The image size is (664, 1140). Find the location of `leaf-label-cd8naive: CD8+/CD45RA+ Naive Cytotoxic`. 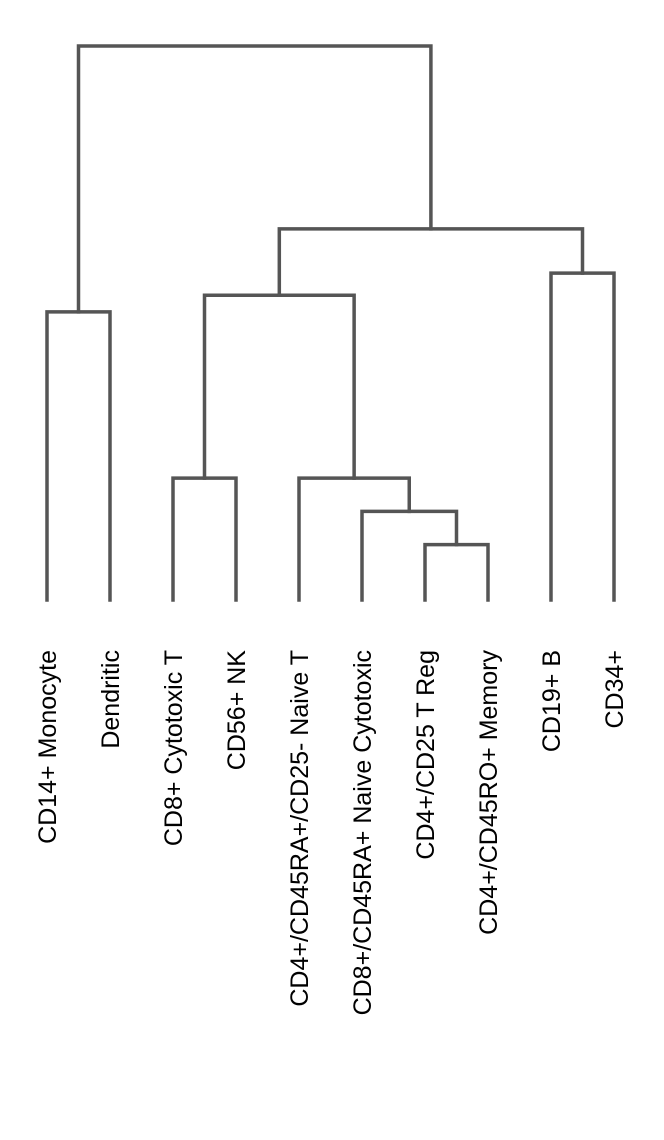

leaf-label-cd8naive: CD8+/CD45RA+ Naive Cytotoxic is located at coordinates (363, 832).